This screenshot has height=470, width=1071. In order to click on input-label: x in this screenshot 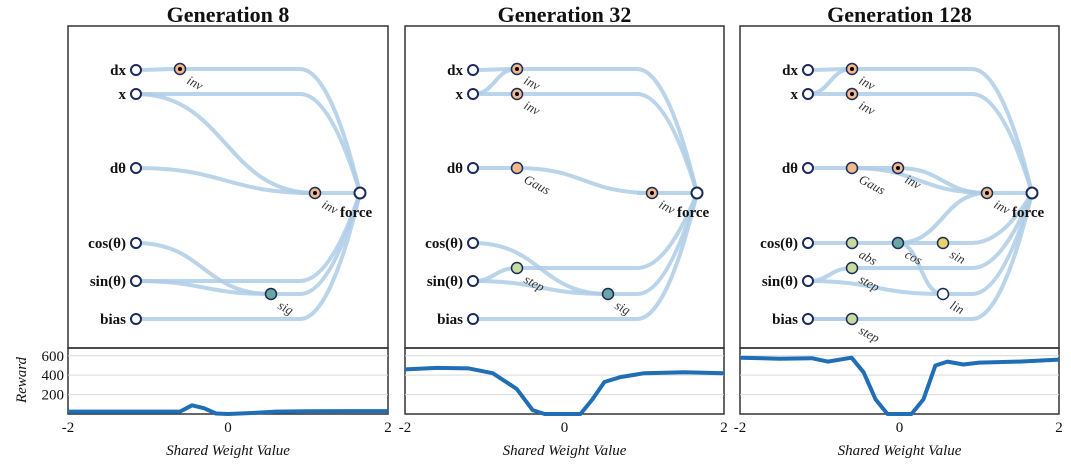, I will do `click(460, 95)`.